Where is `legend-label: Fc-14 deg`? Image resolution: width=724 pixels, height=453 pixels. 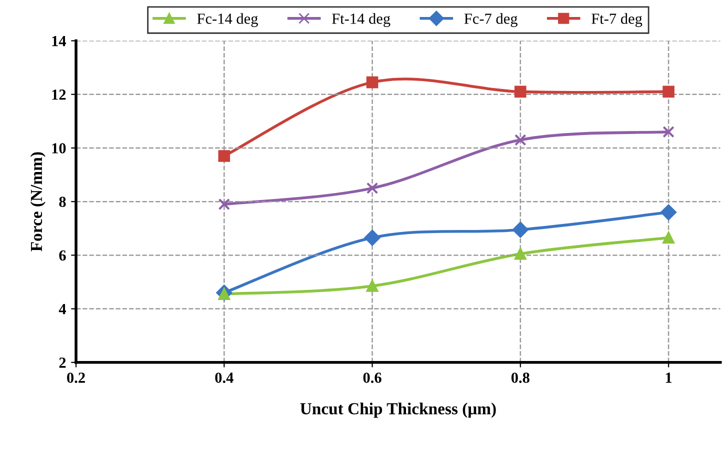
legend-label: Fc-14 deg is located at coordinates (227, 20).